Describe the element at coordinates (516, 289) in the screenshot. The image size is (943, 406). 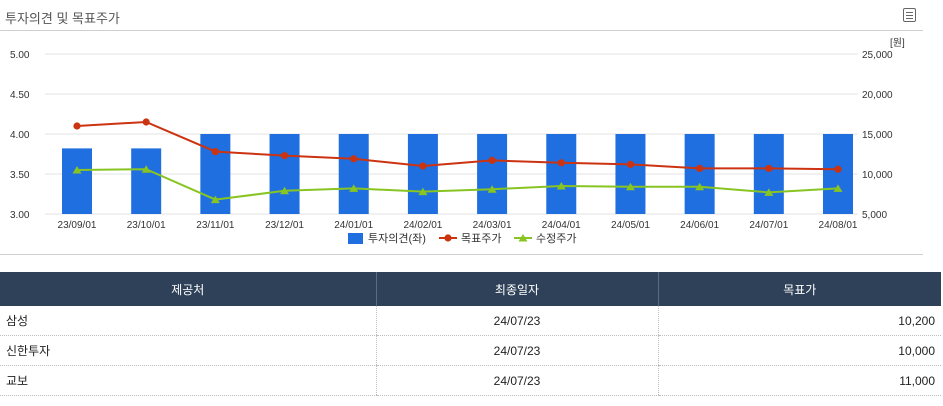
I see `column-header-date: 최종일자` at that location.